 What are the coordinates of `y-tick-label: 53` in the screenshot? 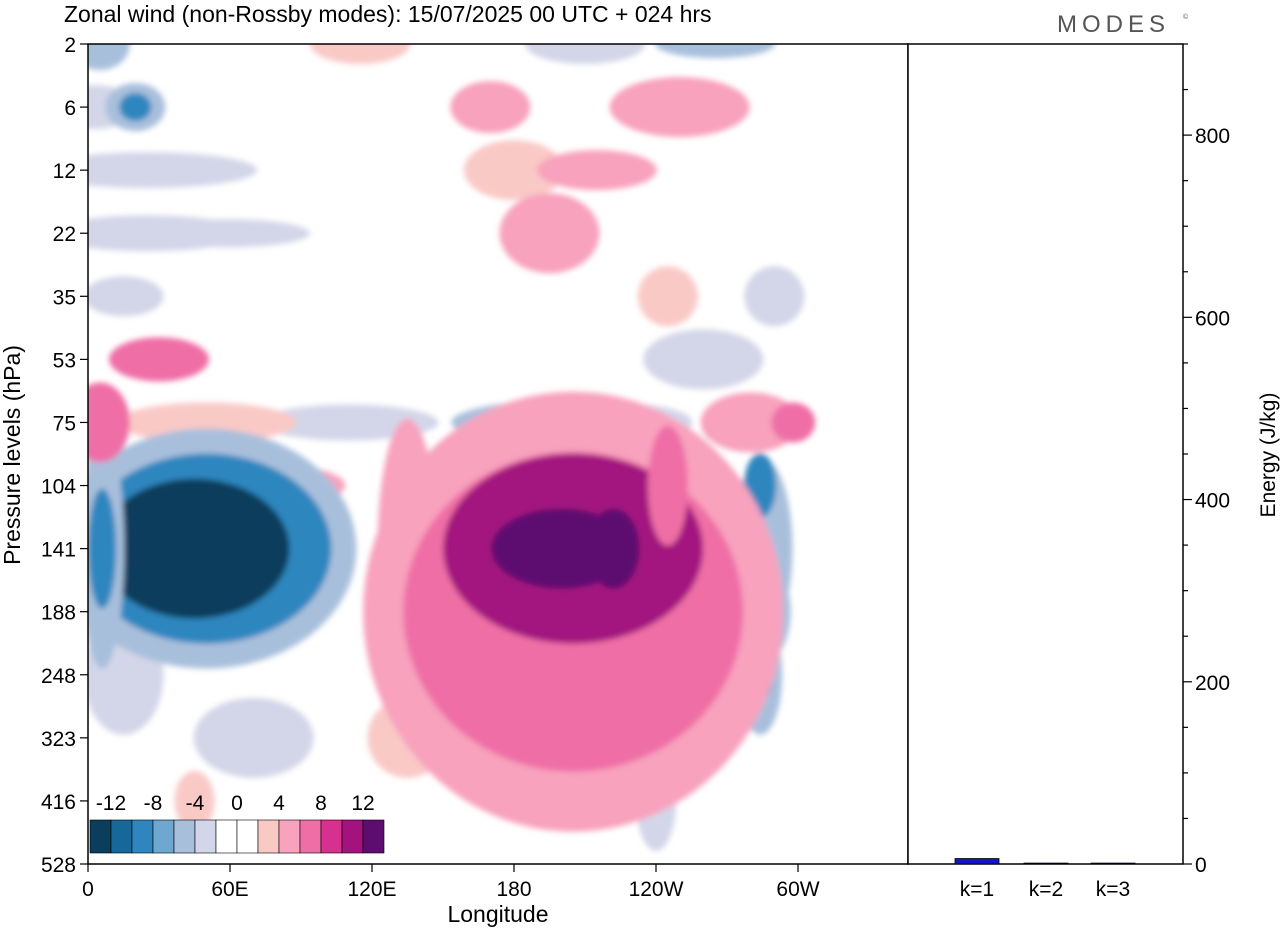 It's located at (64, 360).